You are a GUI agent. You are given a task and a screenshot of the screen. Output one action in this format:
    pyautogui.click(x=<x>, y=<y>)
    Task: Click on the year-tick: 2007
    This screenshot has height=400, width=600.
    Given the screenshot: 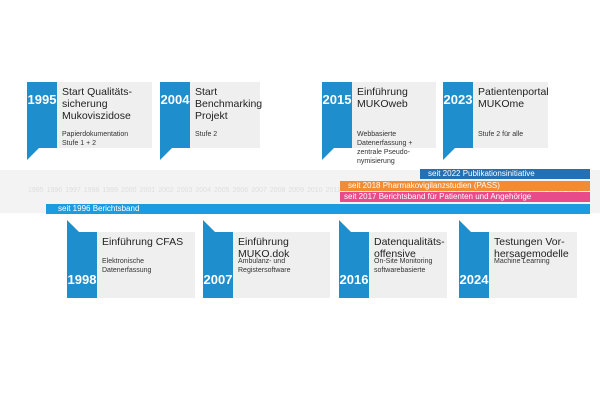 What is the action you would take?
    pyautogui.click(x=259, y=190)
    